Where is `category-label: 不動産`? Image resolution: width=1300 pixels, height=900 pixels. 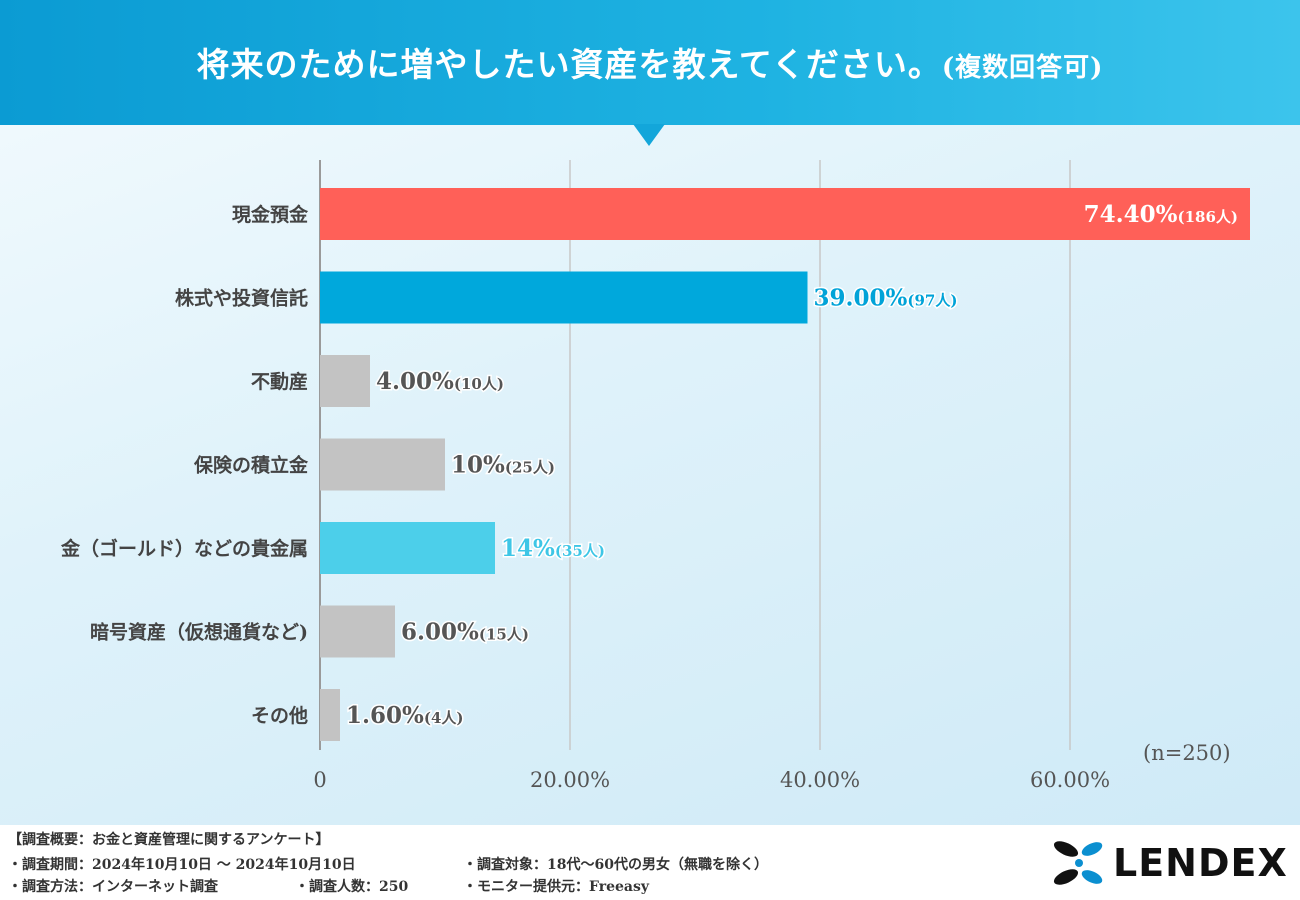 category-label: 不動産 is located at coordinates (279, 381).